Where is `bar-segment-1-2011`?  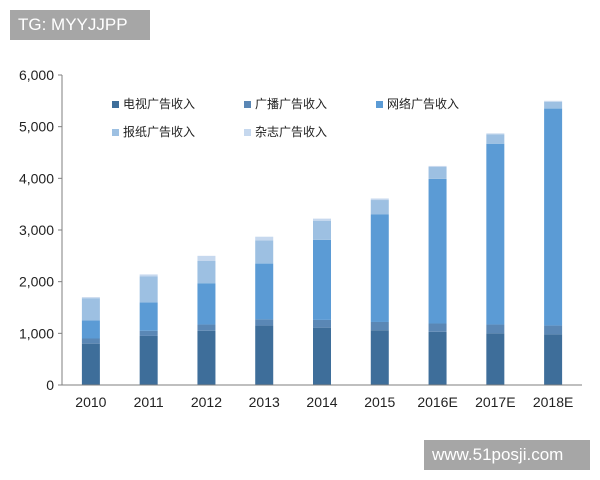 bar-segment-1-2011 is located at coordinates (148, 333).